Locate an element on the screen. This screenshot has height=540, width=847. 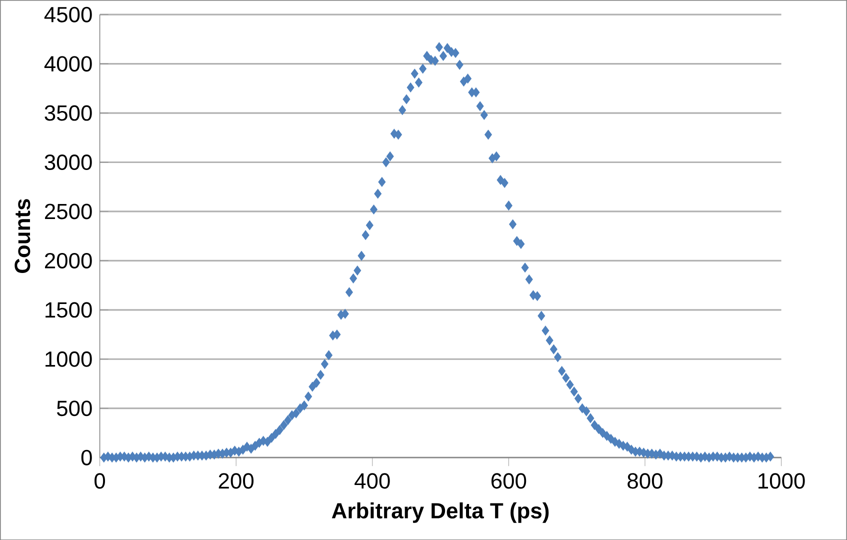
y-tick-label: 0 is located at coordinates (86, 458).